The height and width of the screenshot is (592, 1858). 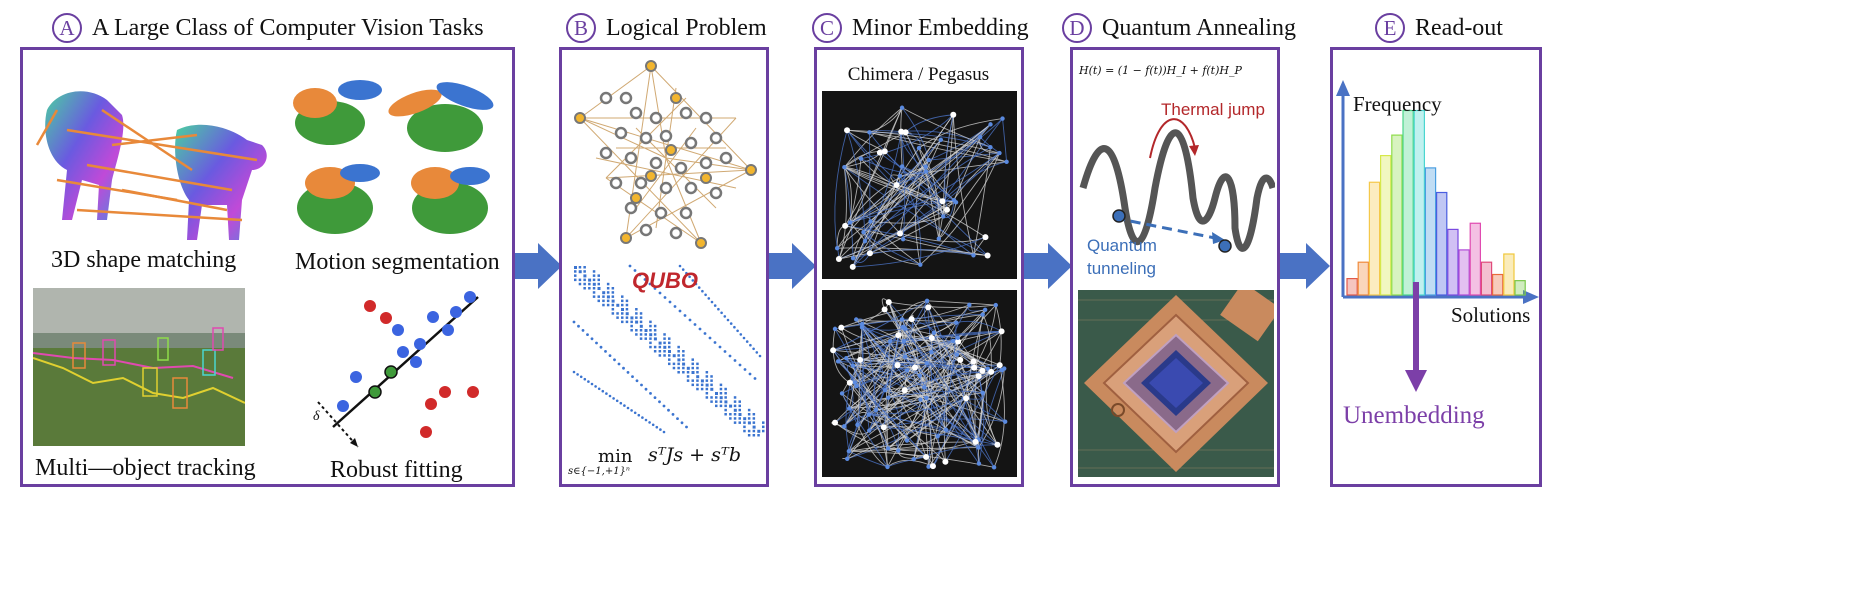 I want to click on section-e-title: Read-out, so click(x=1459, y=27).